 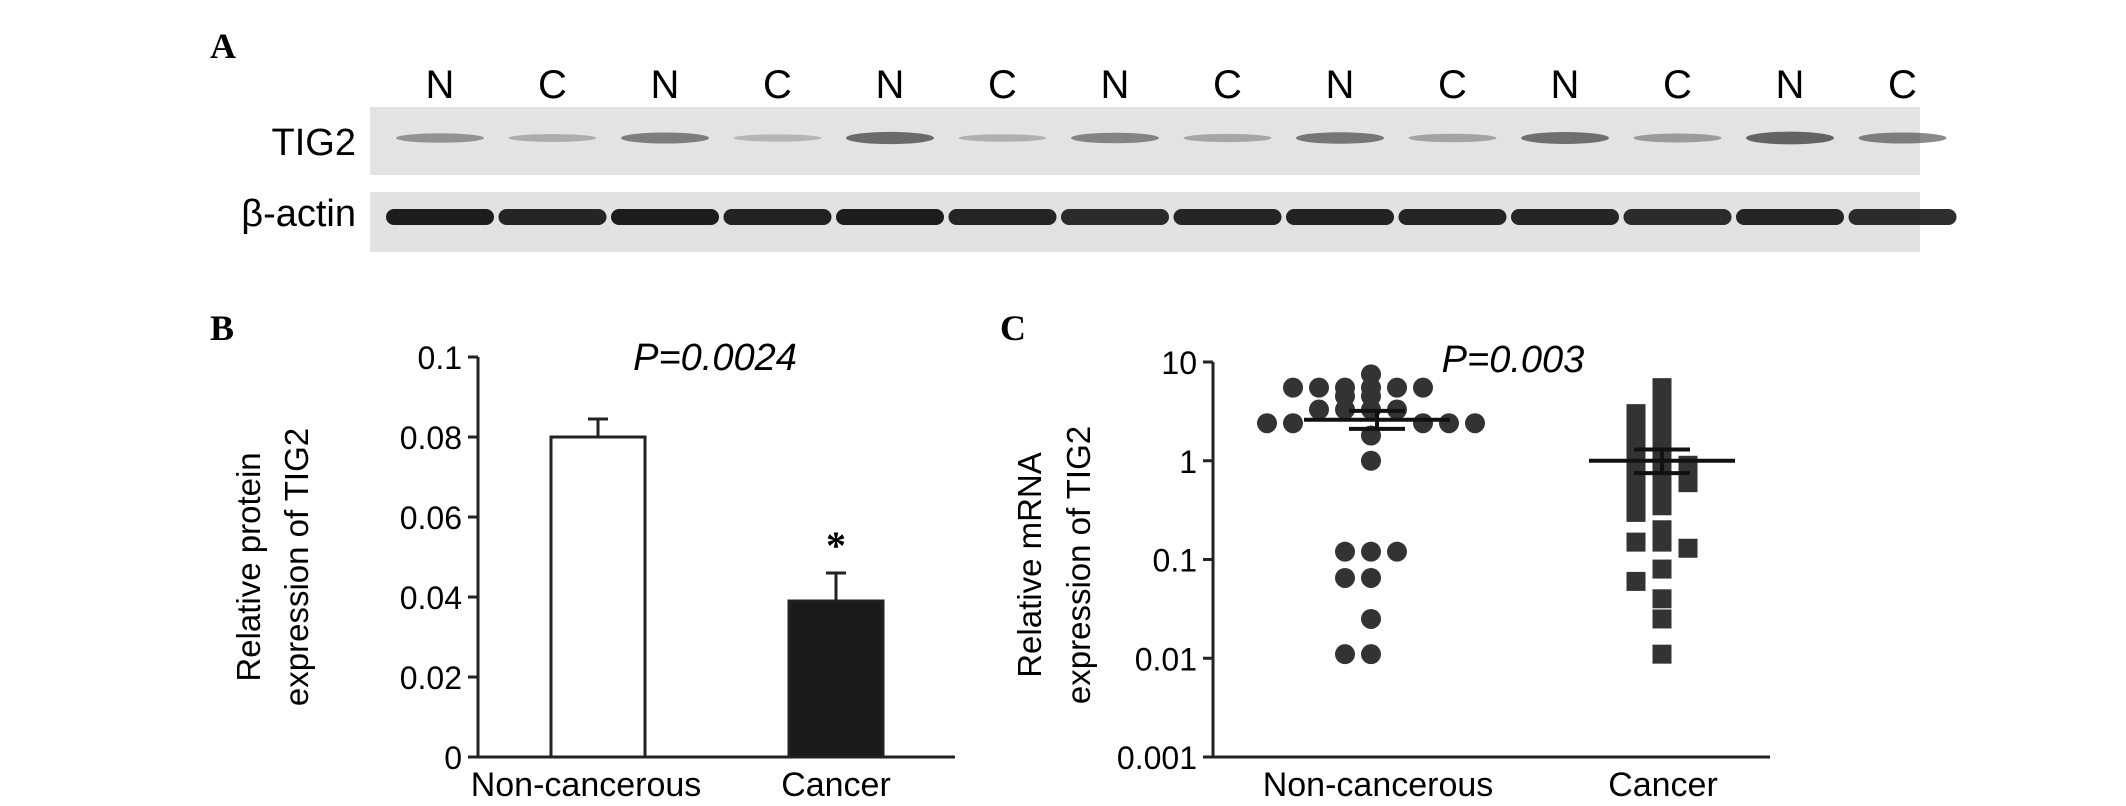 What do you see at coordinates (431, 518) in the screenshot?
I see `b-y-tick-label: 0.06` at bounding box center [431, 518].